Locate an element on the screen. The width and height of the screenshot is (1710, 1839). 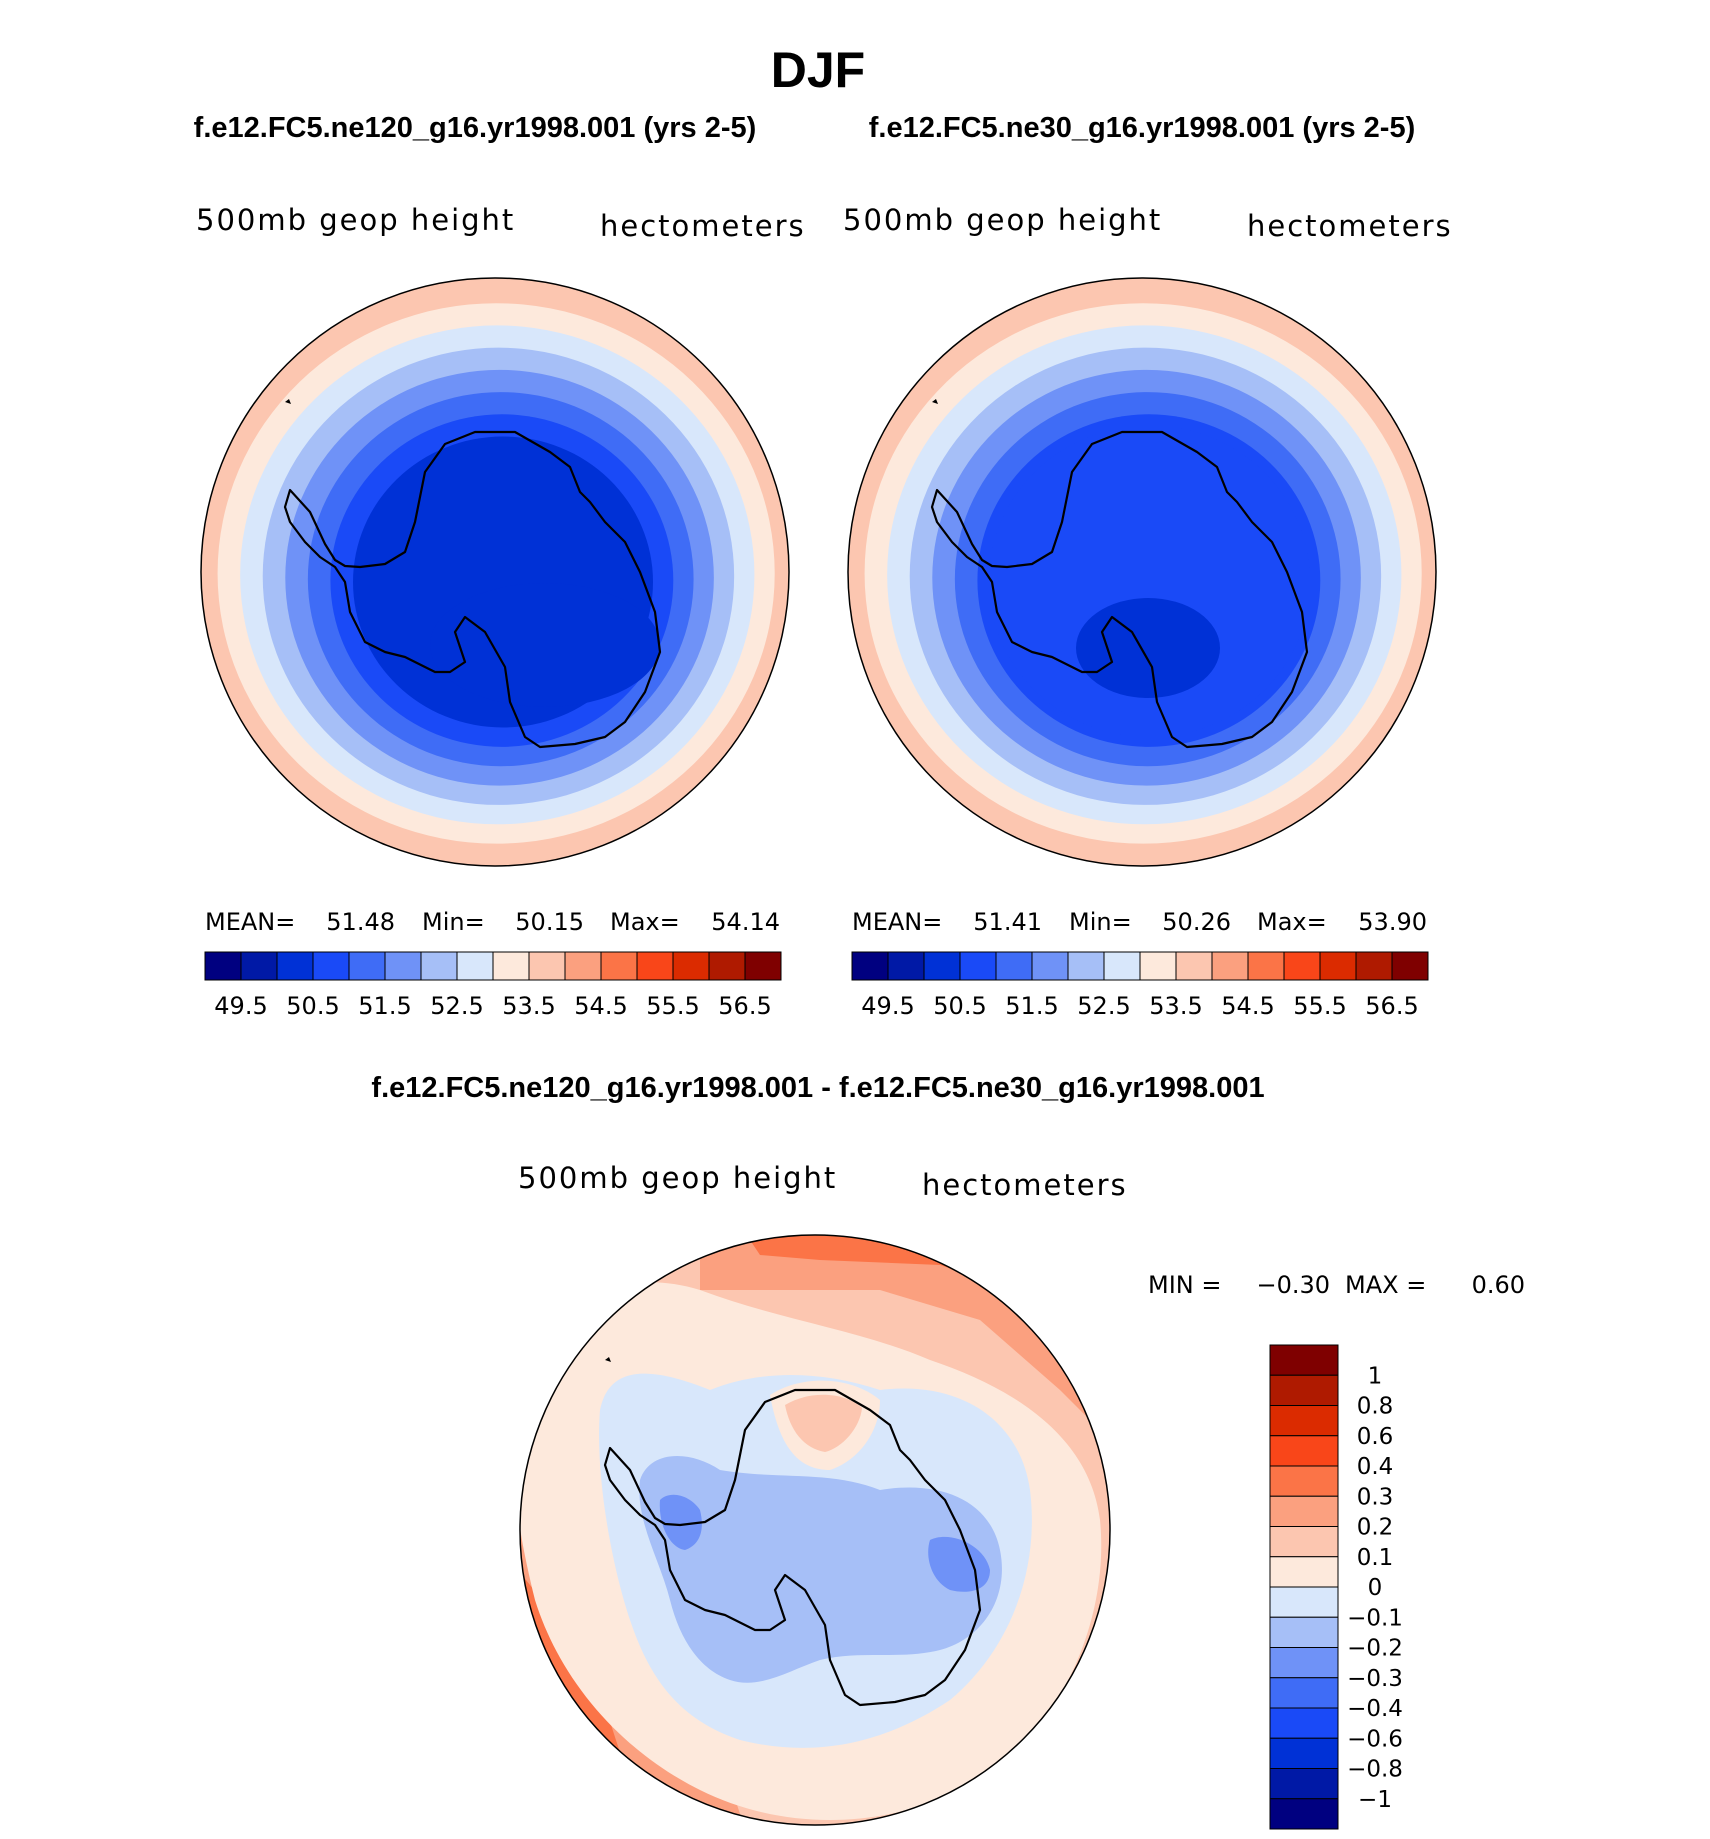
coastline-path is located at coordinates (472, 589).